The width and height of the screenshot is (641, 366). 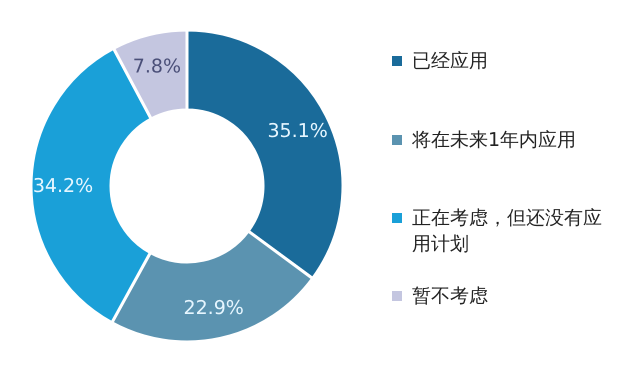 I want to click on data-label: 34.2%, so click(x=63, y=186).